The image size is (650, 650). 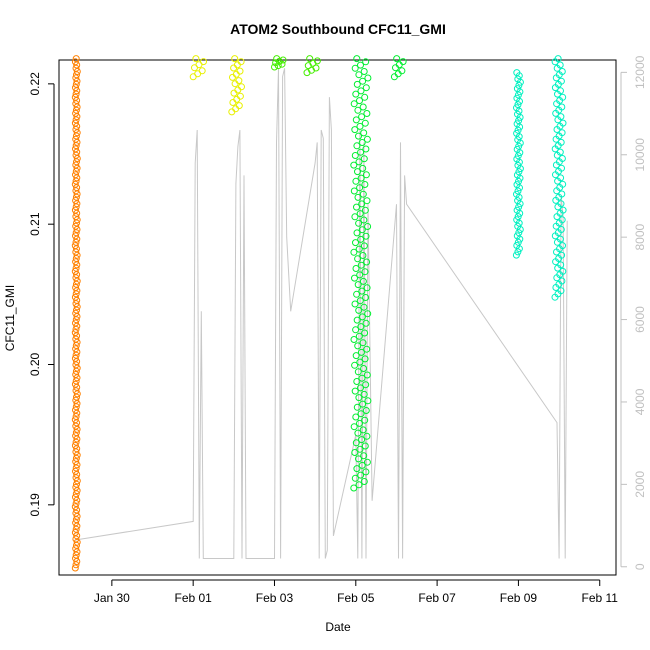 I want to click on y2-tick-label: 6000, so click(x=640, y=319).